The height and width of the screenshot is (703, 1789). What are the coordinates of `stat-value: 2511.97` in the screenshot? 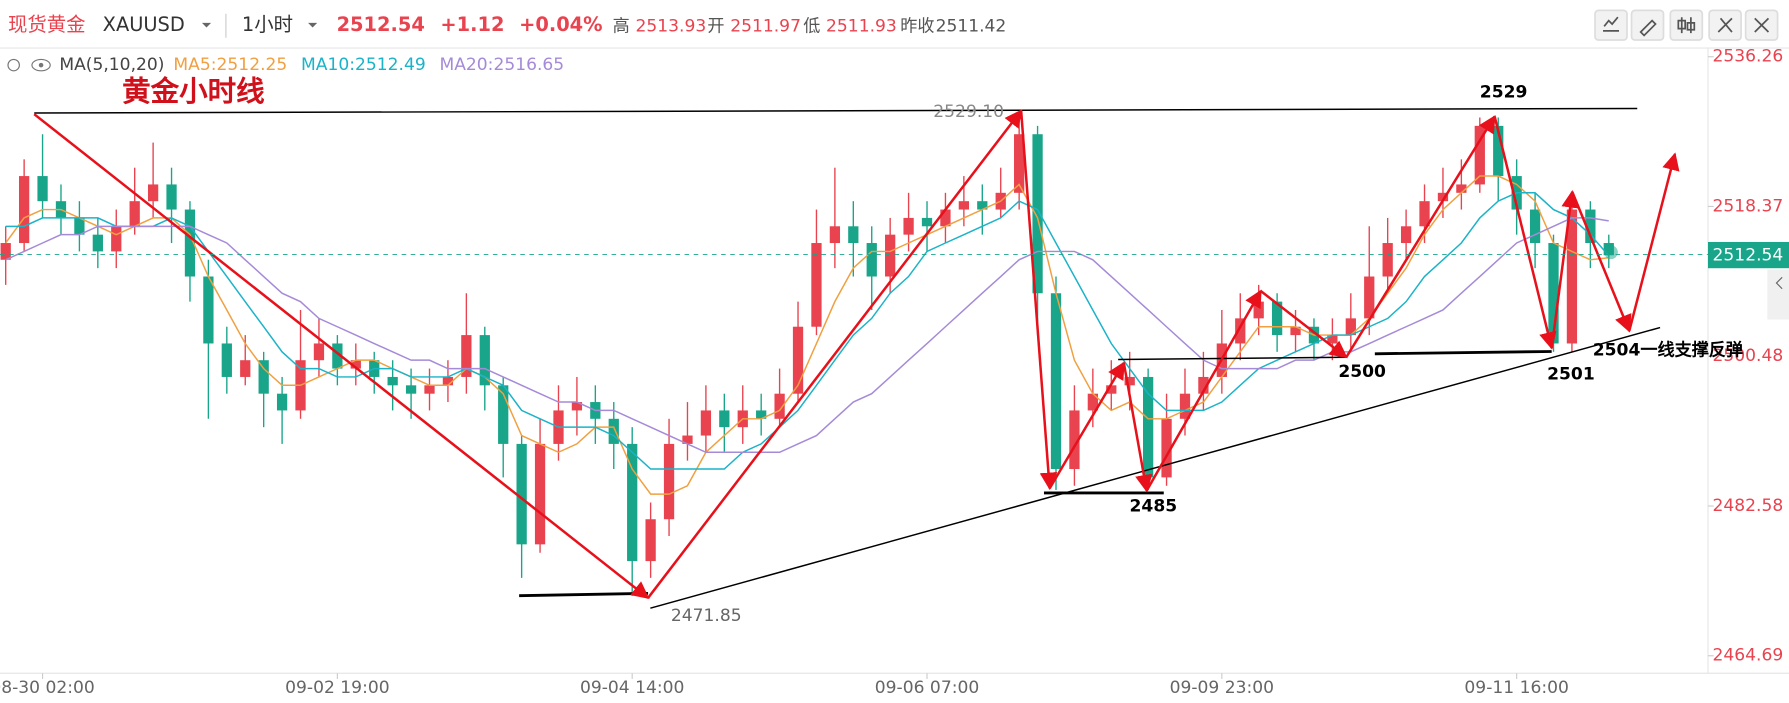 It's located at (765, 26).